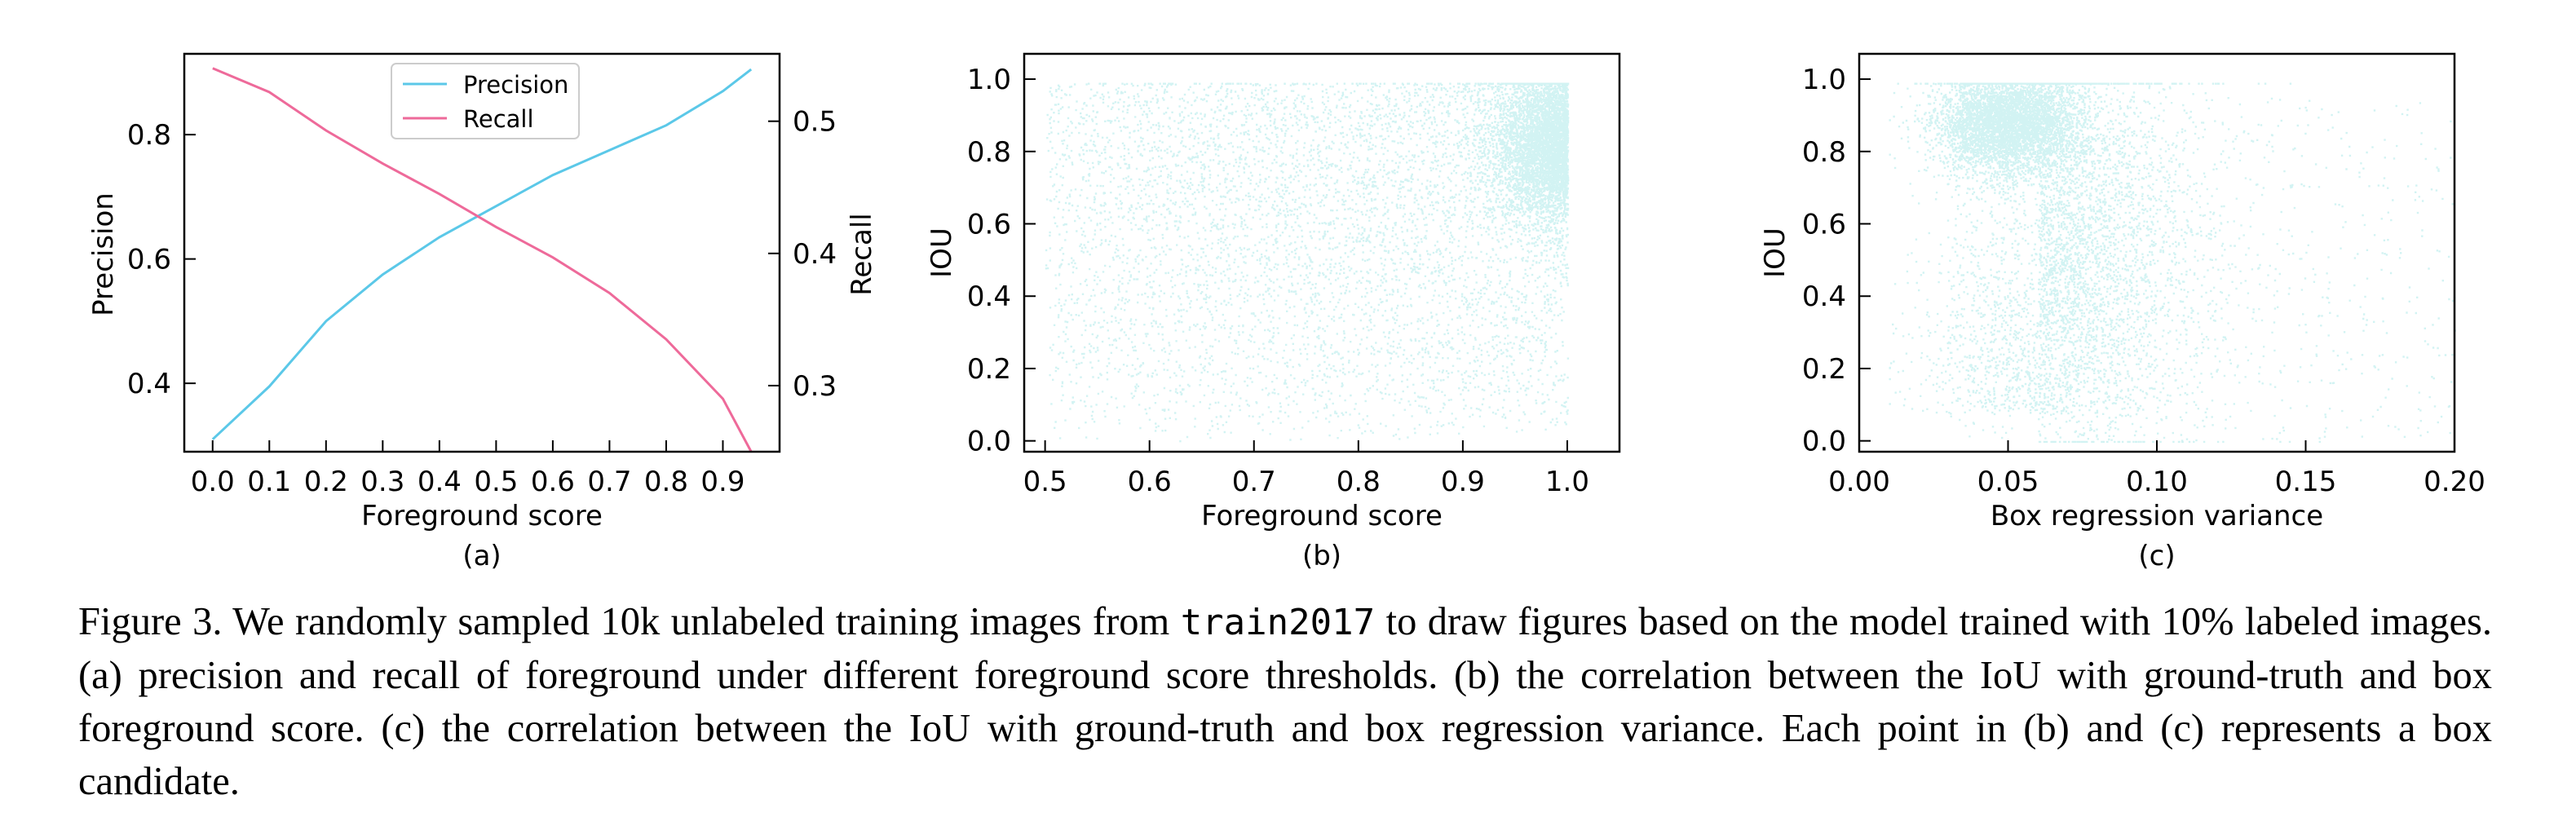 This screenshot has height=839, width=2576. I want to click on right-y-tick-label: 0.4, so click(815, 255).